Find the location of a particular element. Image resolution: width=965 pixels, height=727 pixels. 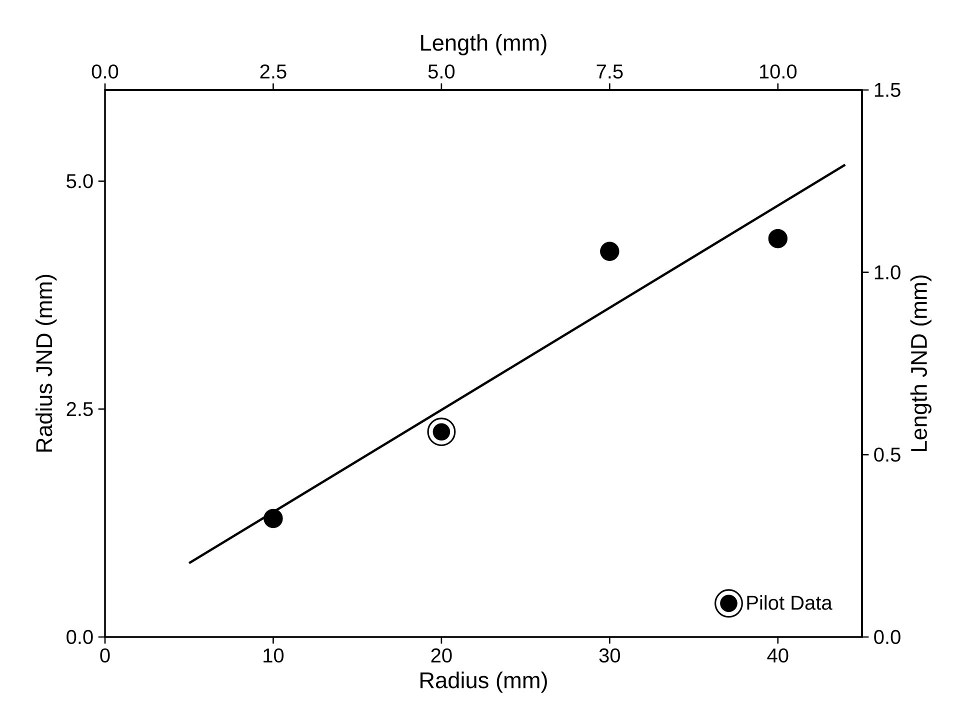

x2-tick-label: 2.5 is located at coordinates (273, 71).